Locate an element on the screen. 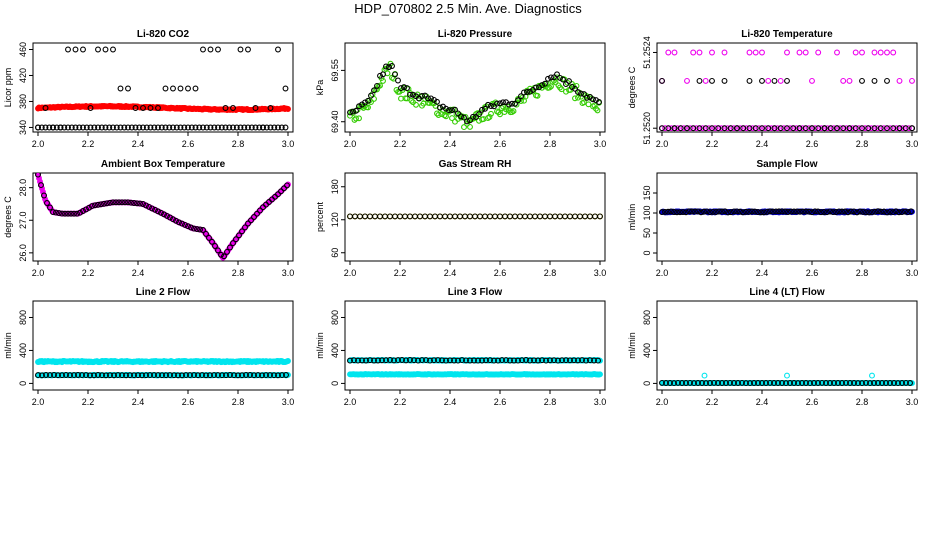 The image size is (936, 540). y-tick-label: 150 is located at coordinates (647, 192).